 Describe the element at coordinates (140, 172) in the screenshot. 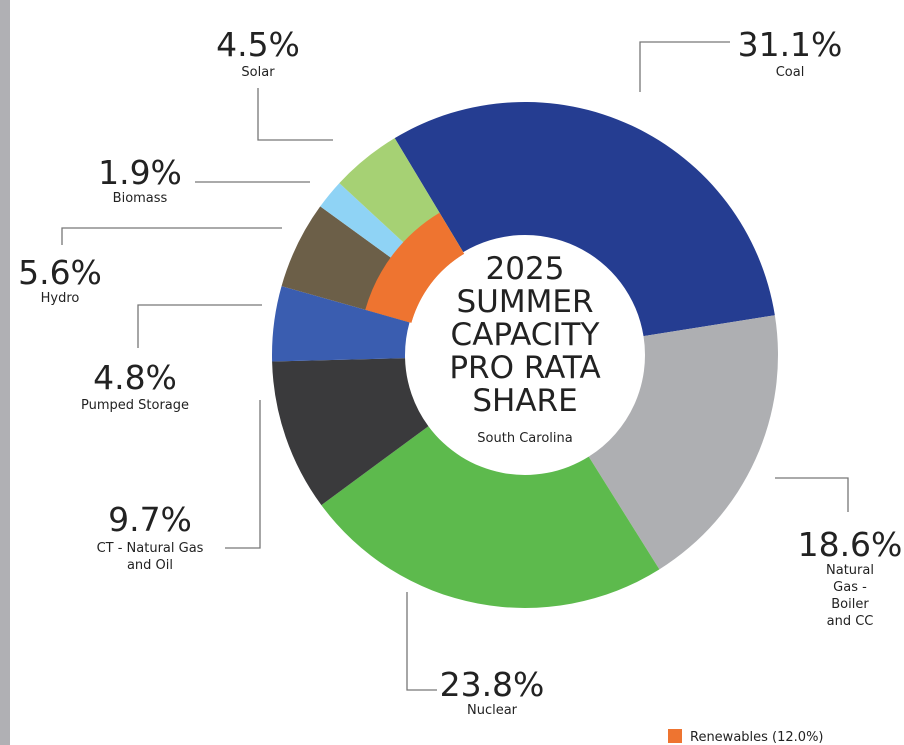

I see `value-label: 1.9%` at that location.